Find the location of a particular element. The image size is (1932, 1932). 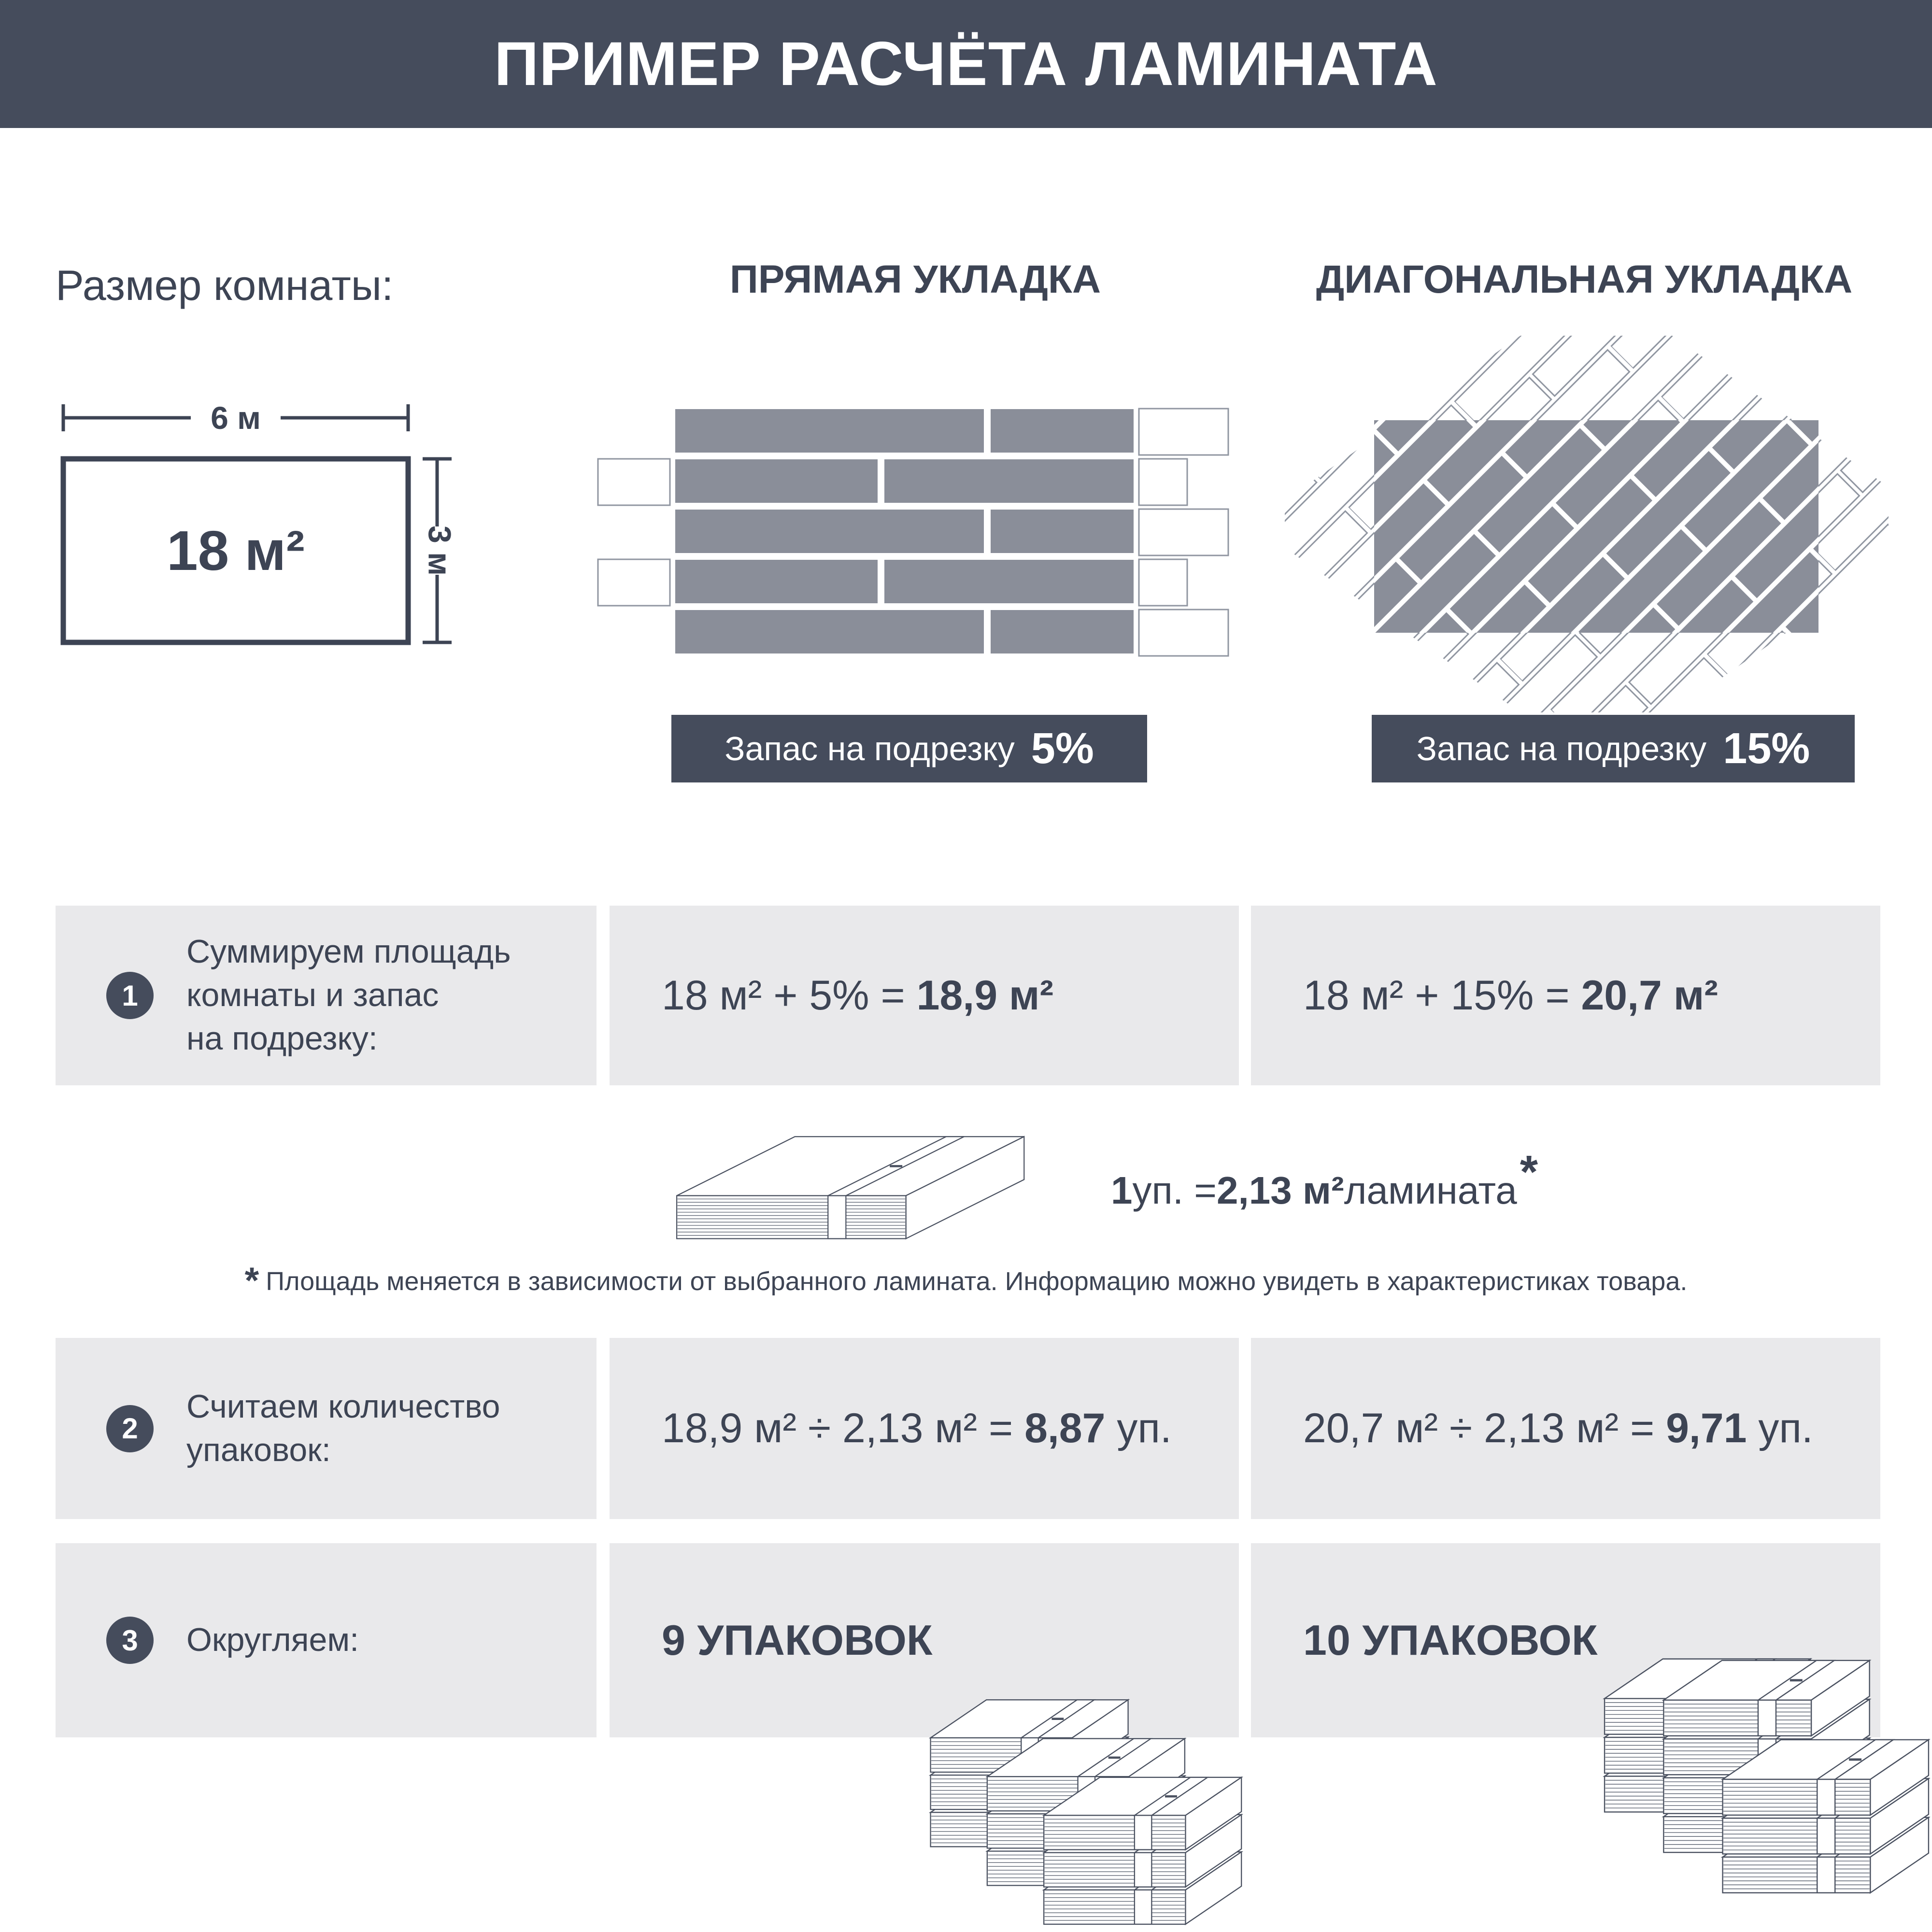

step-1-number-badge: 1 is located at coordinates (130, 995).